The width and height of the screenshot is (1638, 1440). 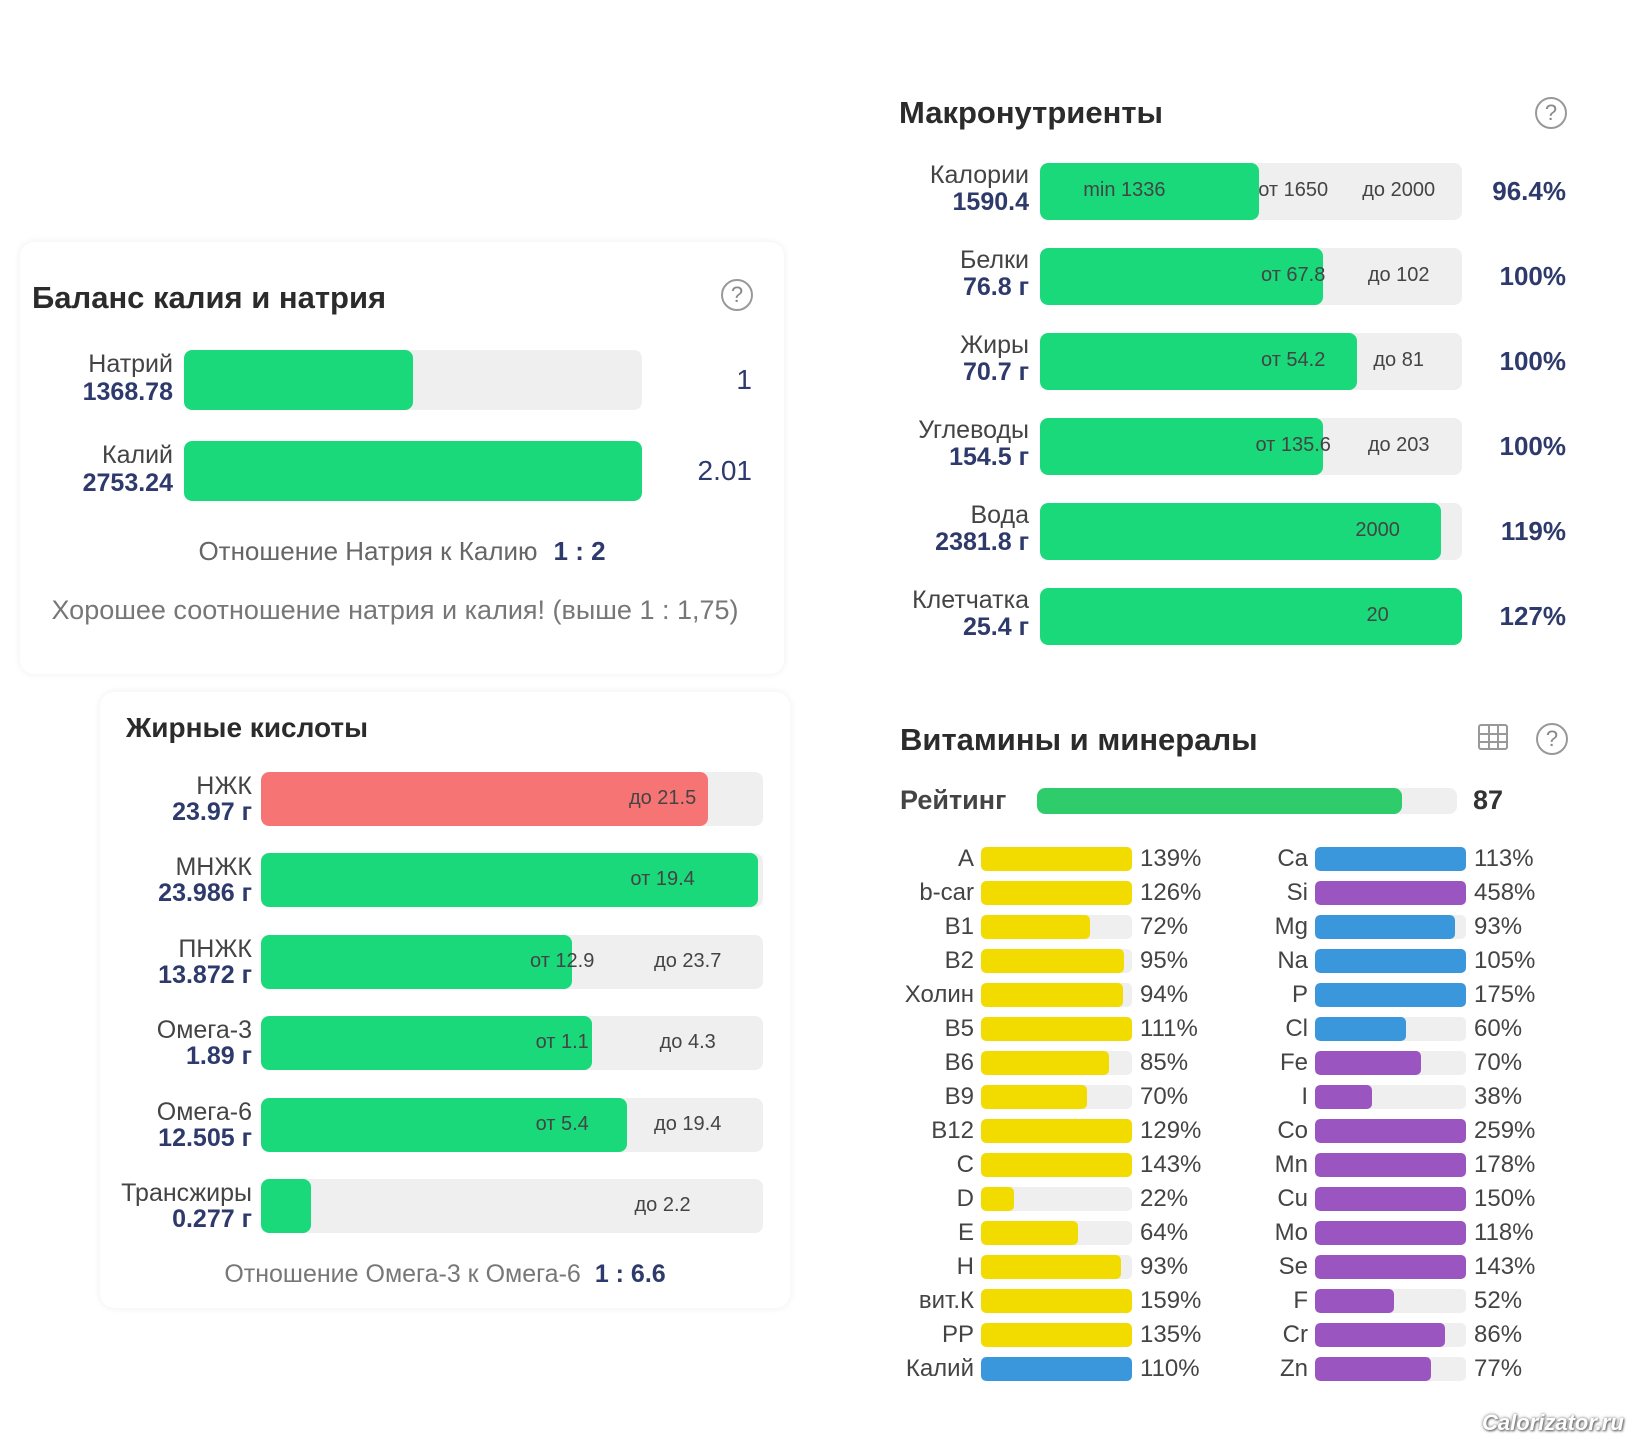 What do you see at coordinates (1377, 615) in the screenshot?
I see `bar-marker: 20` at bounding box center [1377, 615].